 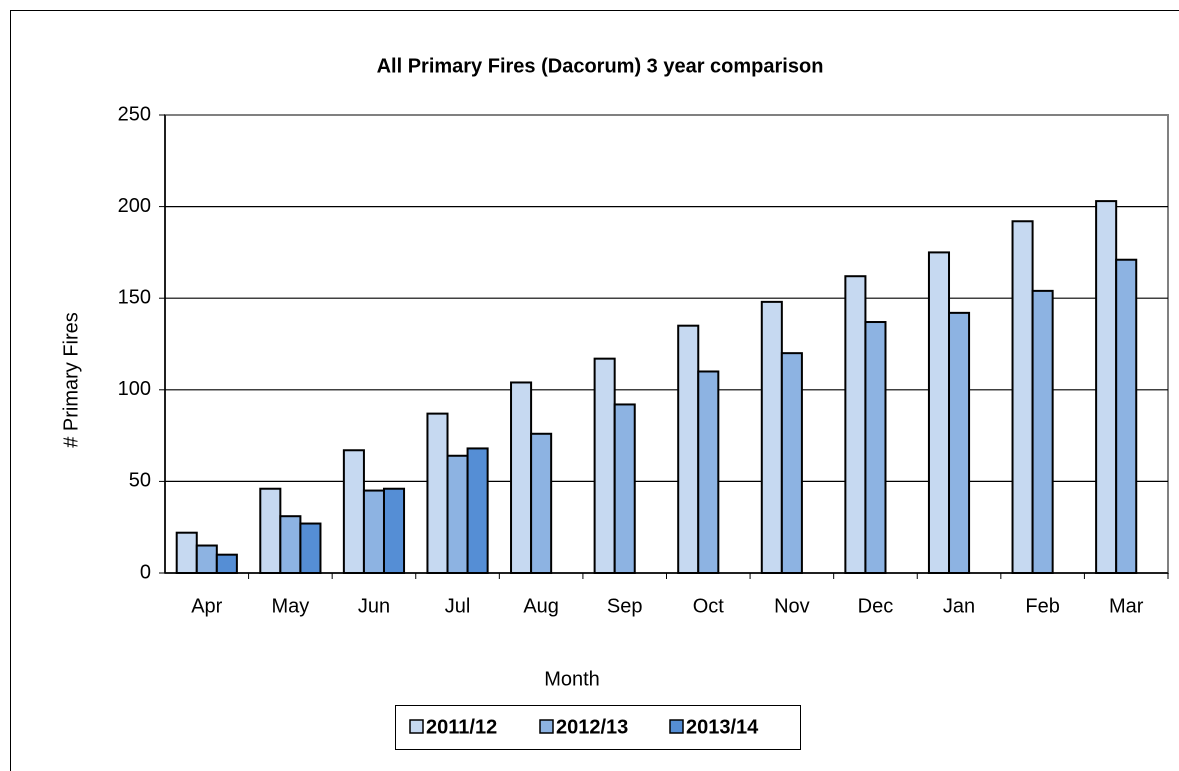 I want to click on x-tick-label: Sep, so click(x=625, y=606).